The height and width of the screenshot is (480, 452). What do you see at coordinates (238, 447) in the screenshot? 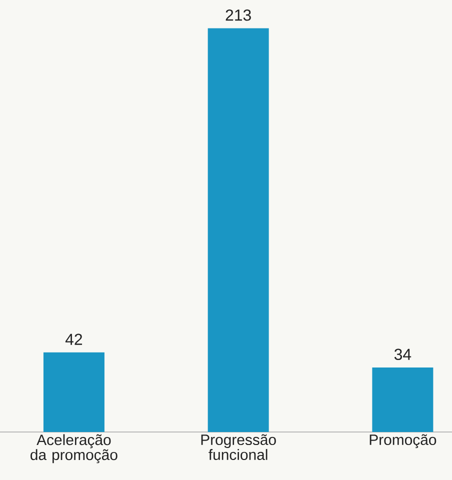
I see `x-tick-label: Progressão funcional` at bounding box center [238, 447].